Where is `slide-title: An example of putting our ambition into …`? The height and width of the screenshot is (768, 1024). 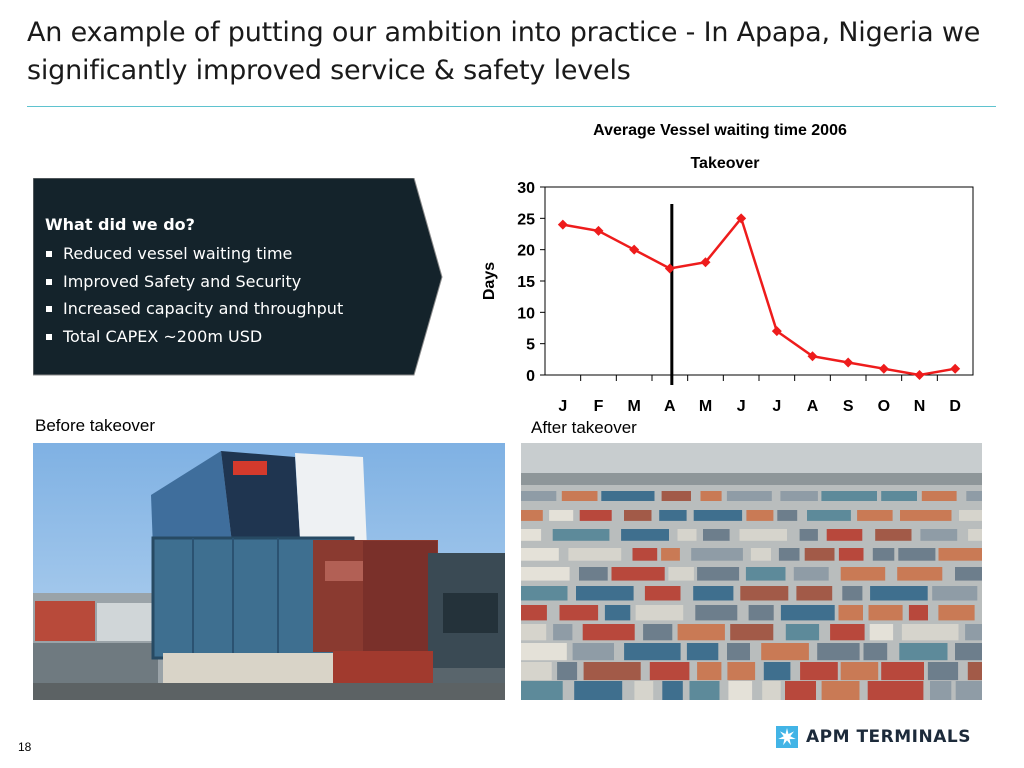
slide-title: An example of putting our ambition into … is located at coordinates (504, 51).